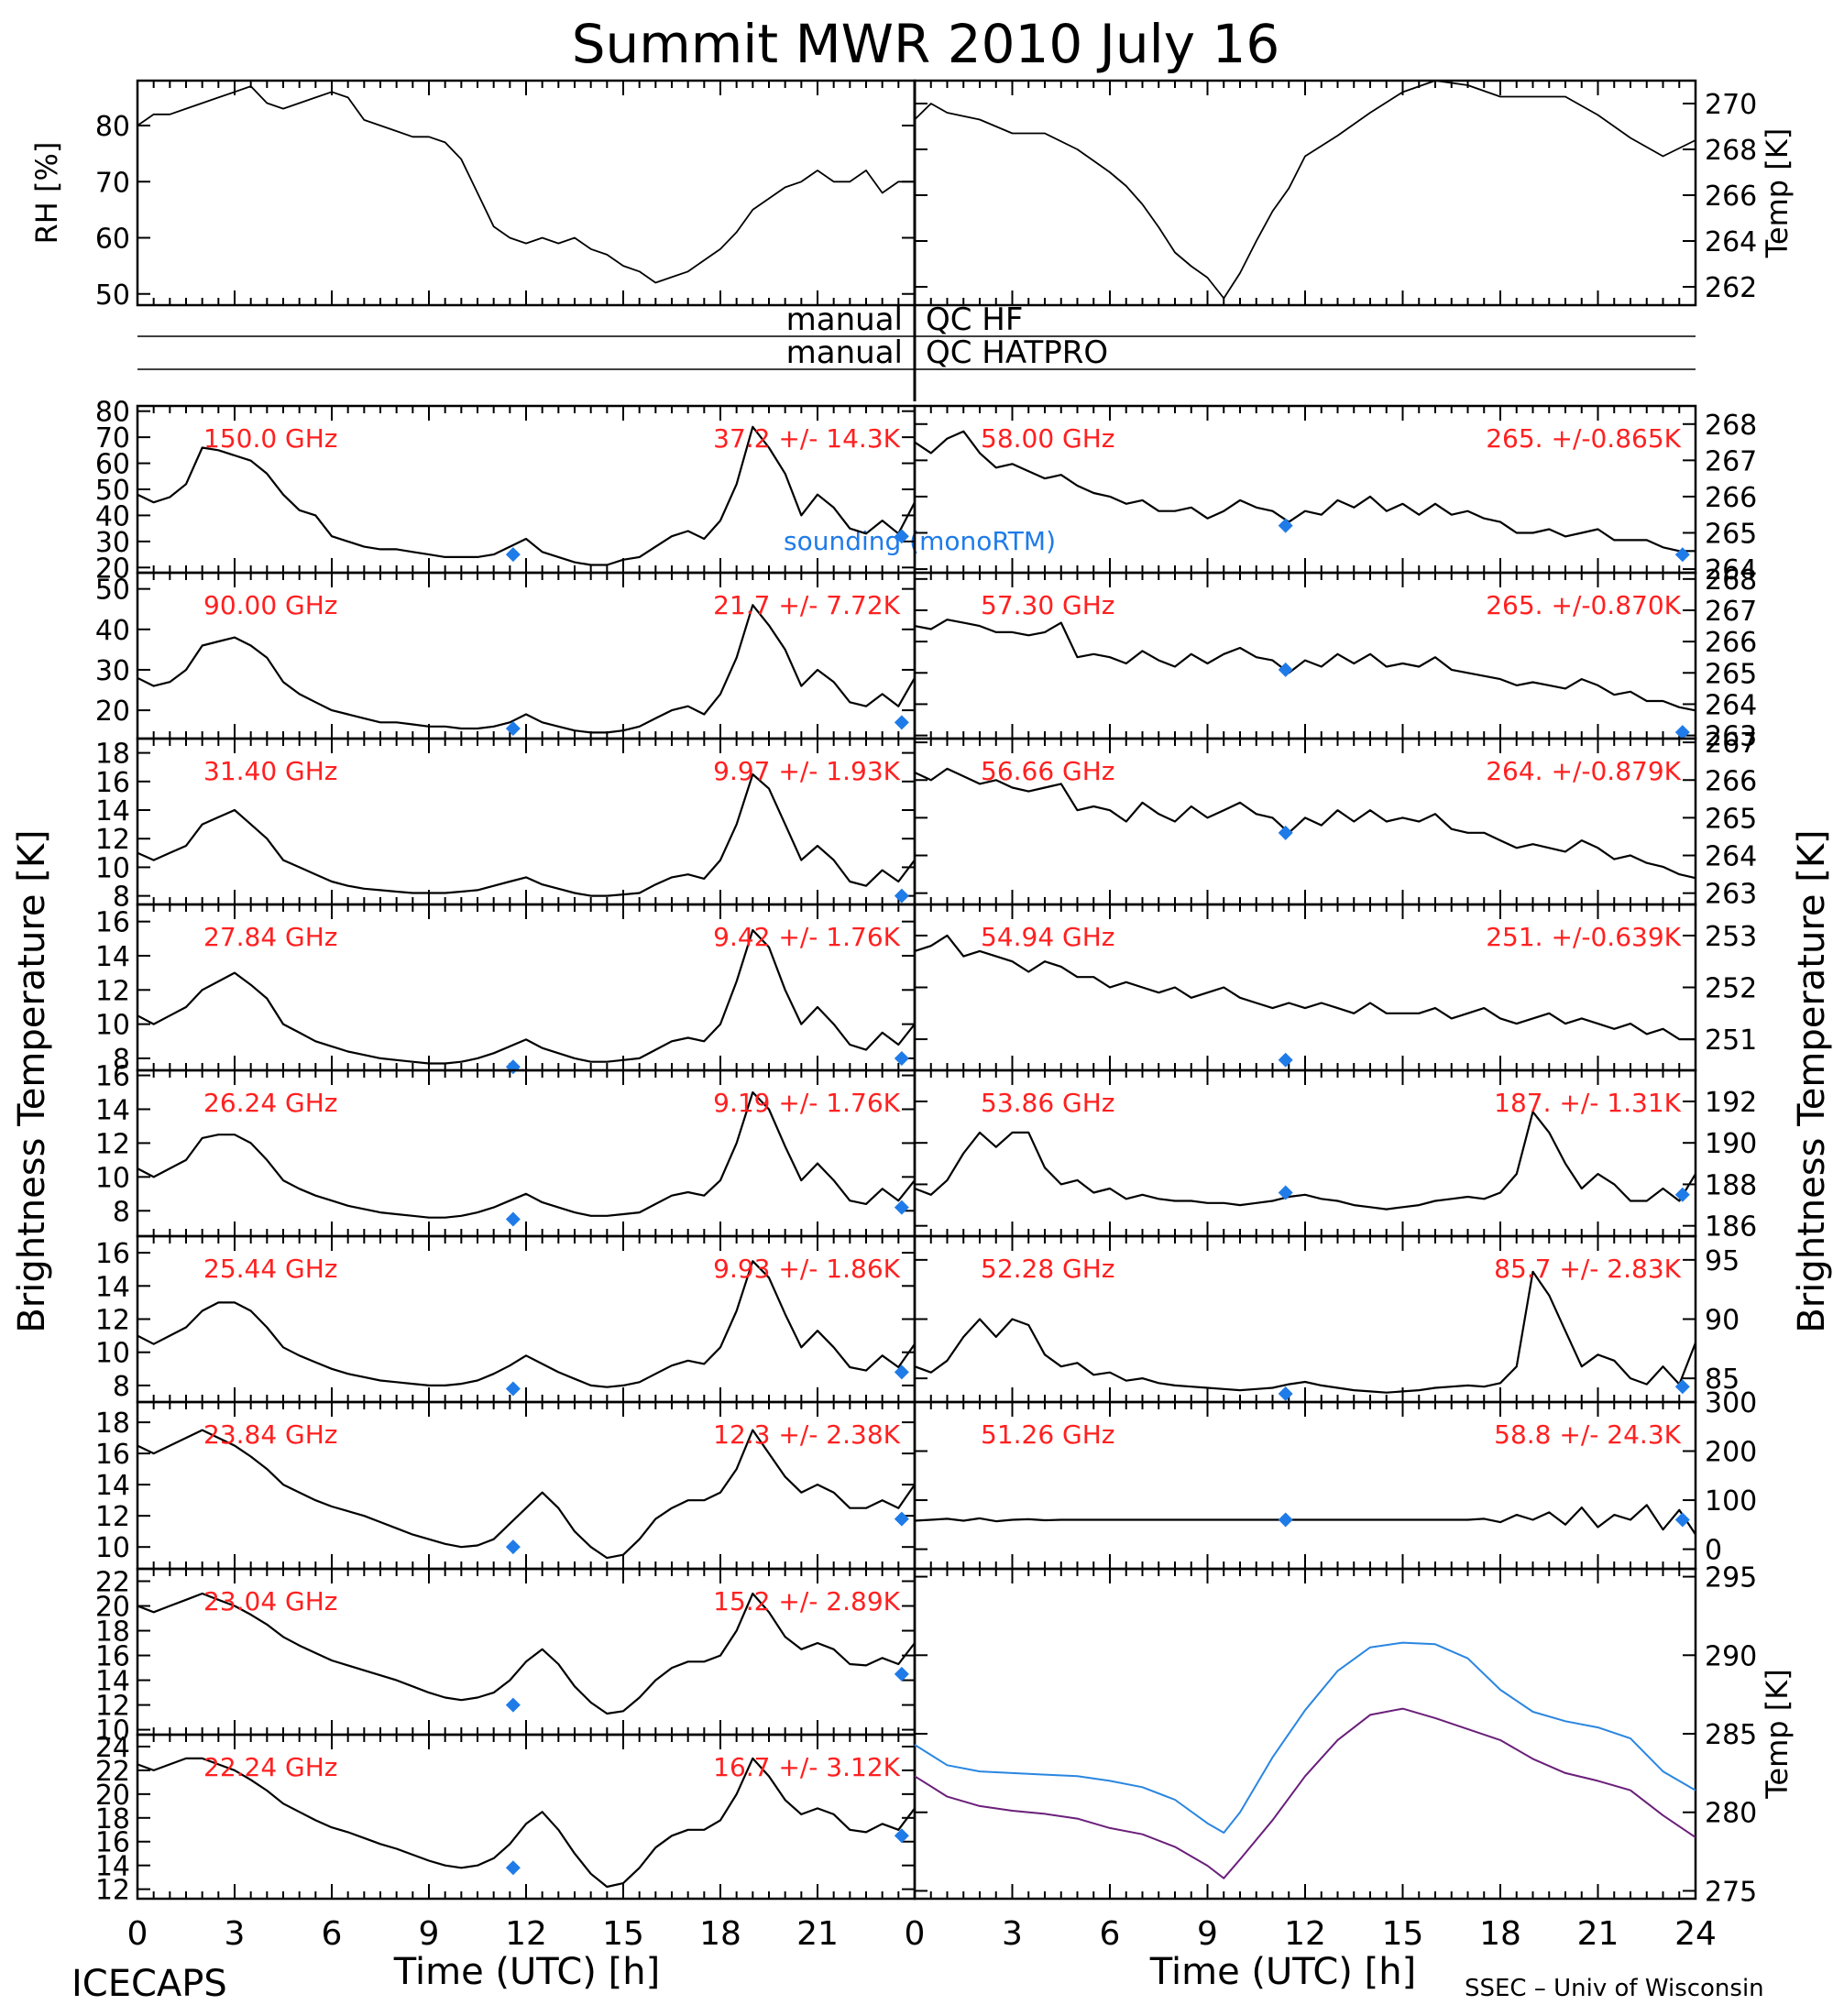 This screenshot has height=2016, width=1833. I want to click on frequency-label-51: 51.26 GHz, so click(1048, 1434).